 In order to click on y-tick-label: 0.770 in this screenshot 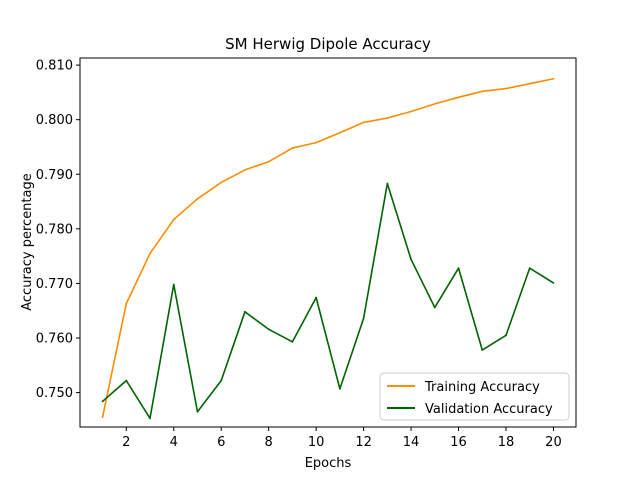, I will do `click(54, 284)`.